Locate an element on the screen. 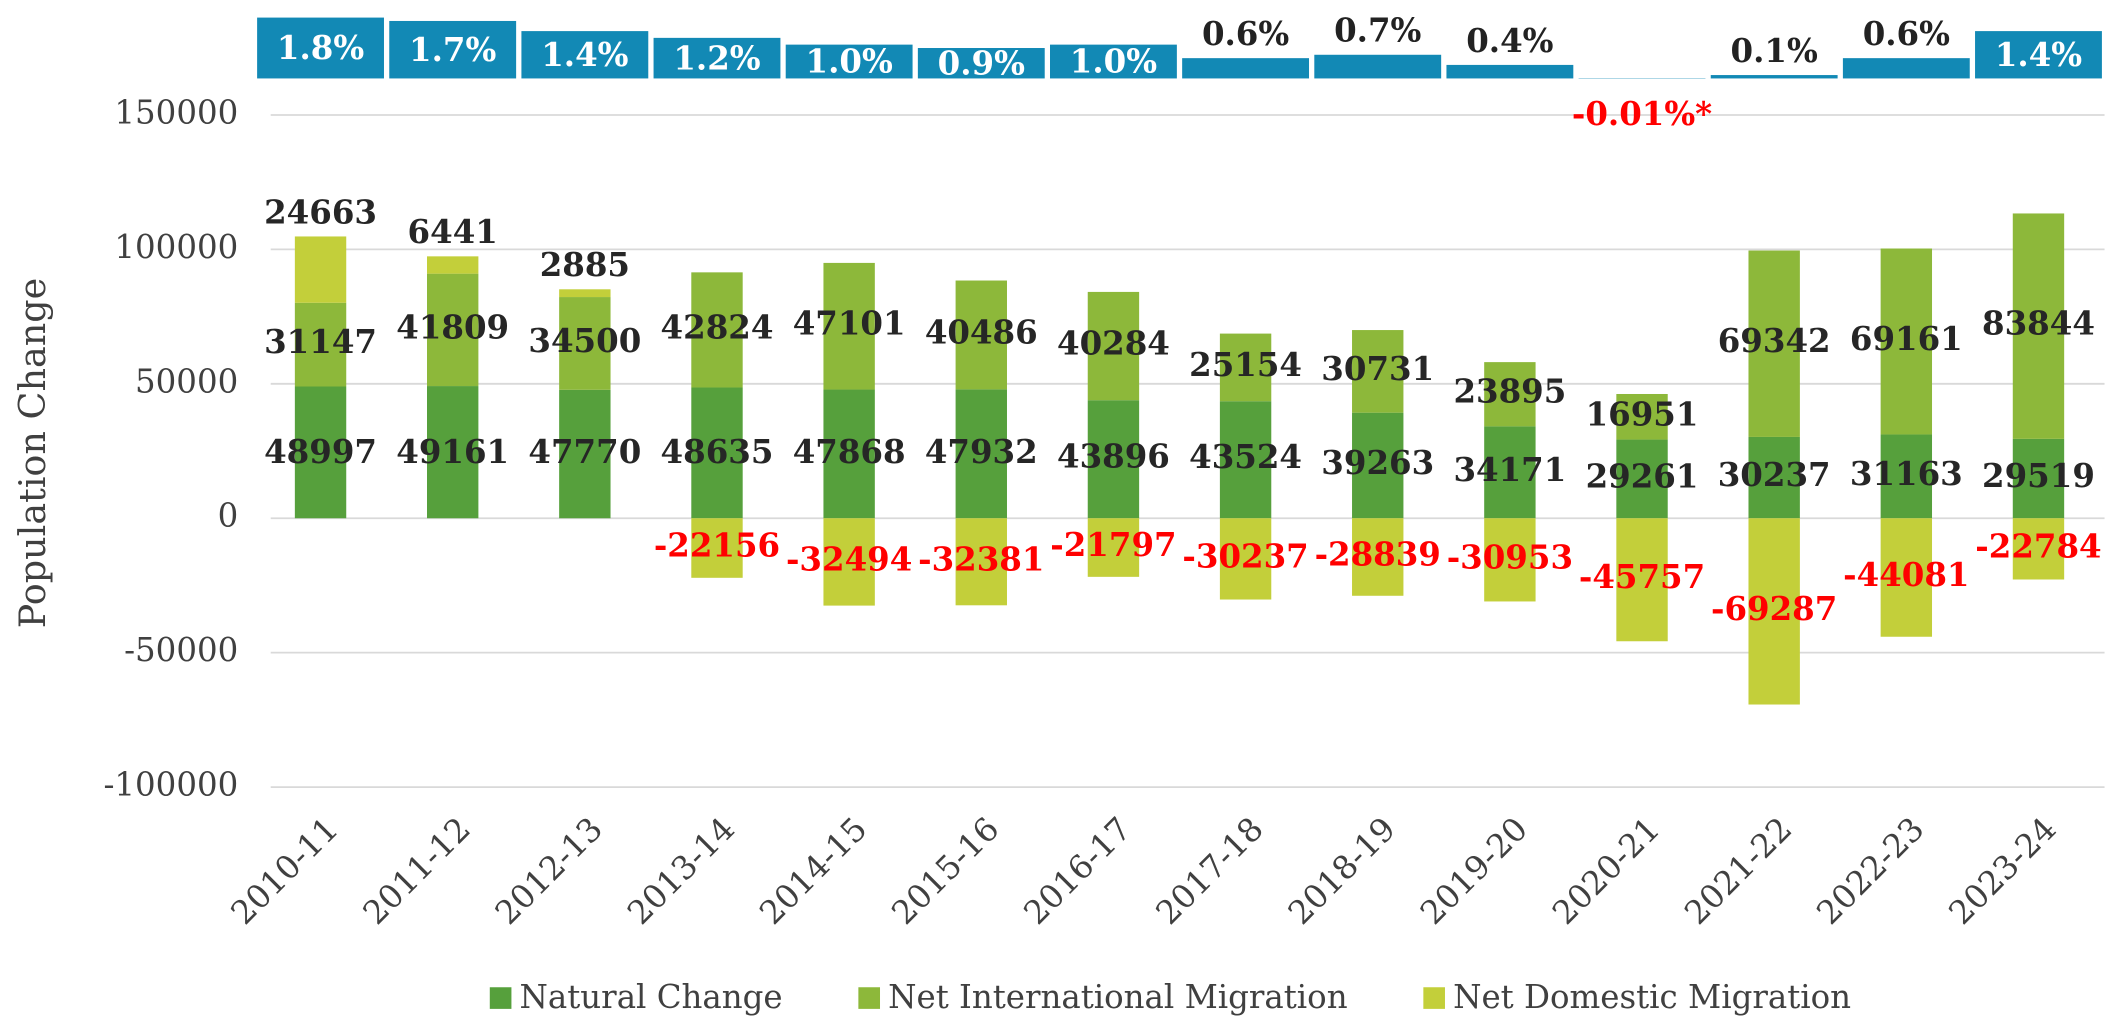 This screenshot has height=1017, width=2121. x-tick-label: 2014-15 is located at coordinates (813, 871).